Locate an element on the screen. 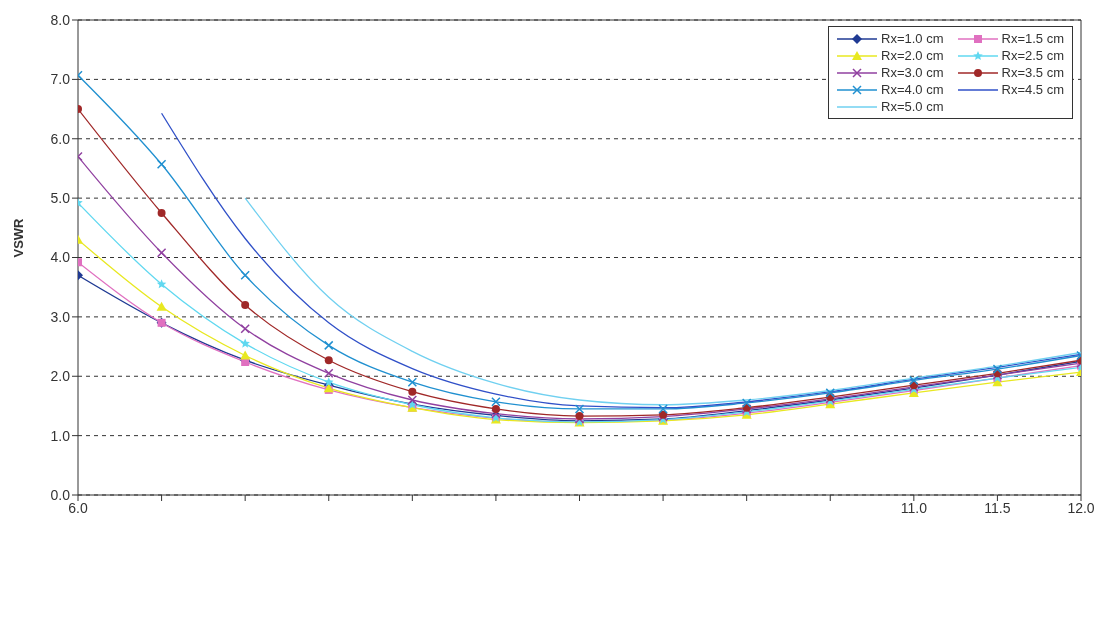 Image resolution: width=1111 pixels, height=635 pixels. x-tick-label: 11.5 is located at coordinates (997, 507).